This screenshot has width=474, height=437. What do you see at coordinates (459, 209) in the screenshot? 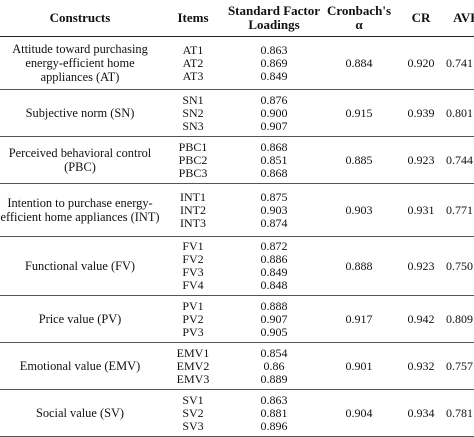
I see `ave-value: 0.771` at bounding box center [459, 209].